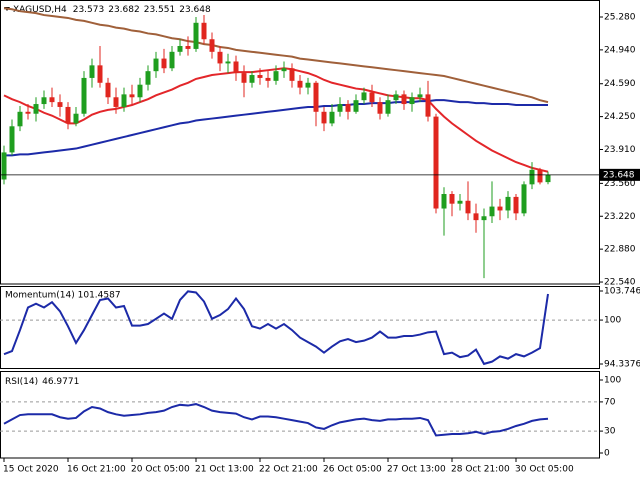 Image resolution: width=640 pixels, height=480 pixels. Describe the element at coordinates (620, 283) in the screenshot. I see `y-tick-label: 22.540` at that location.